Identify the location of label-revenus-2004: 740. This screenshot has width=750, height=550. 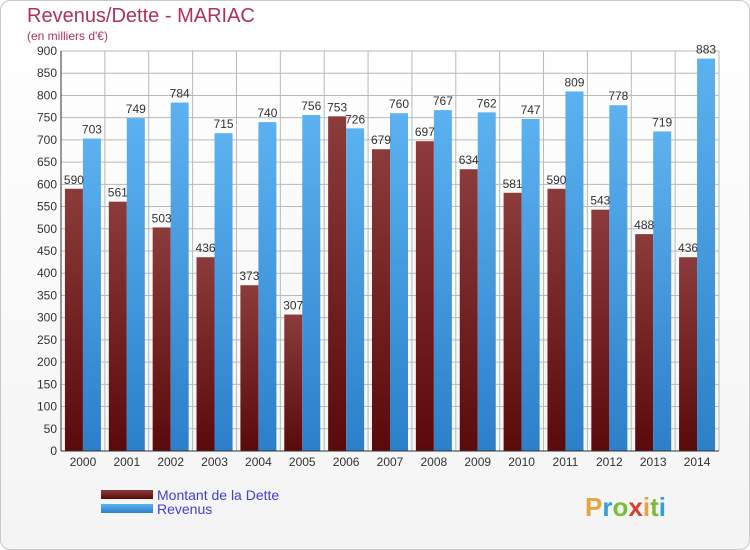
(267, 113).